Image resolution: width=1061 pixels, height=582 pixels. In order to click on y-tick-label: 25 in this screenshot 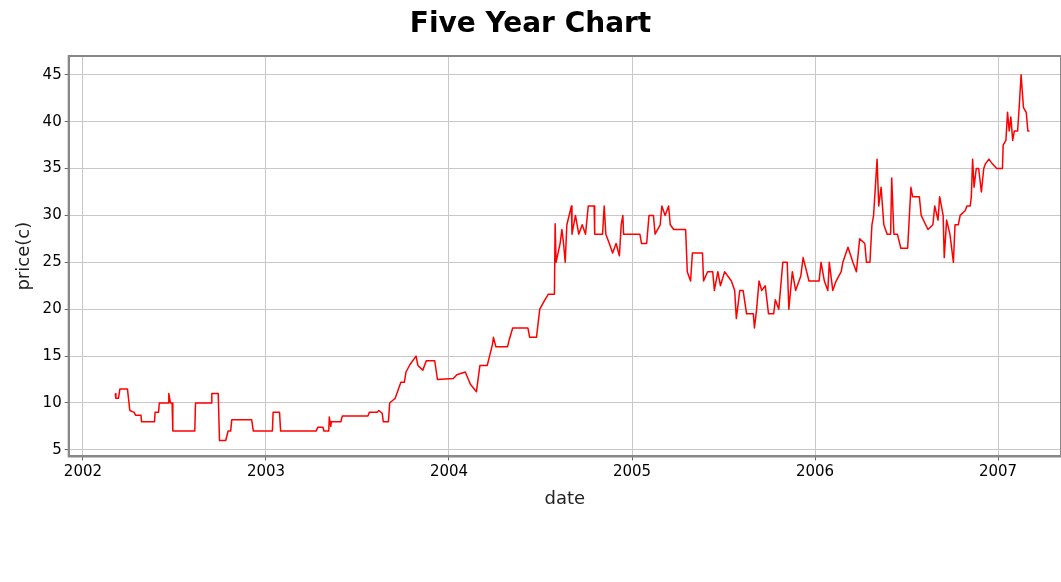, I will do `click(52, 261)`.